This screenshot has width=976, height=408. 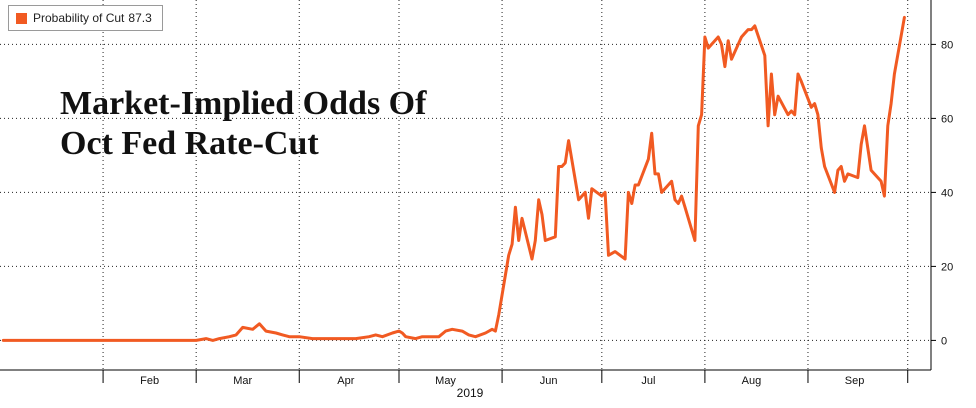 I want to click on x-tick-label: Mar, so click(x=242, y=381).